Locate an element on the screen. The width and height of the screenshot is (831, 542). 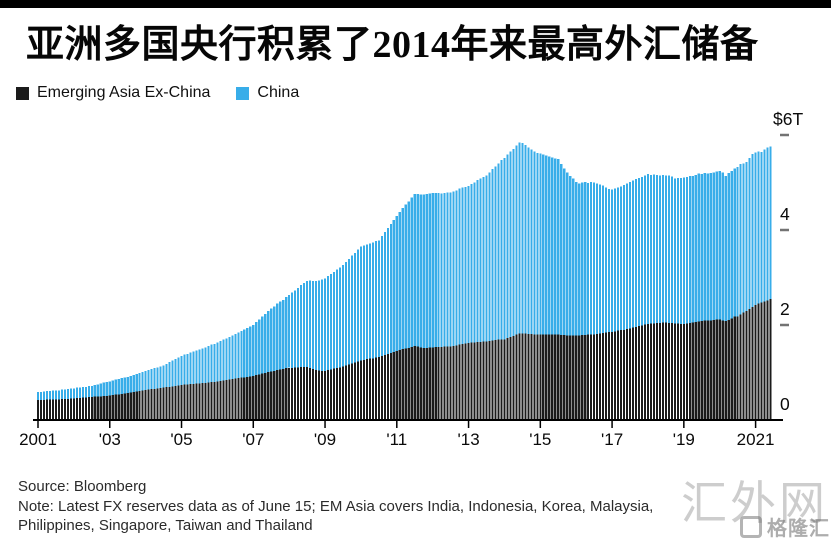
x-tick-label: '13 is located at coordinates (469, 439).